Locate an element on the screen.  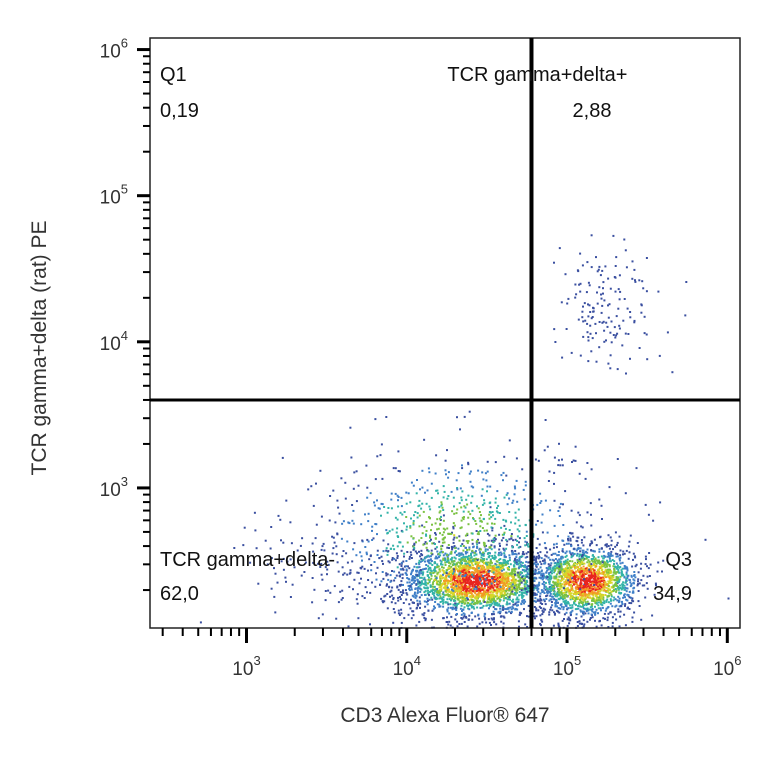
event-dot-2040 is located at coordinates (498, 605).